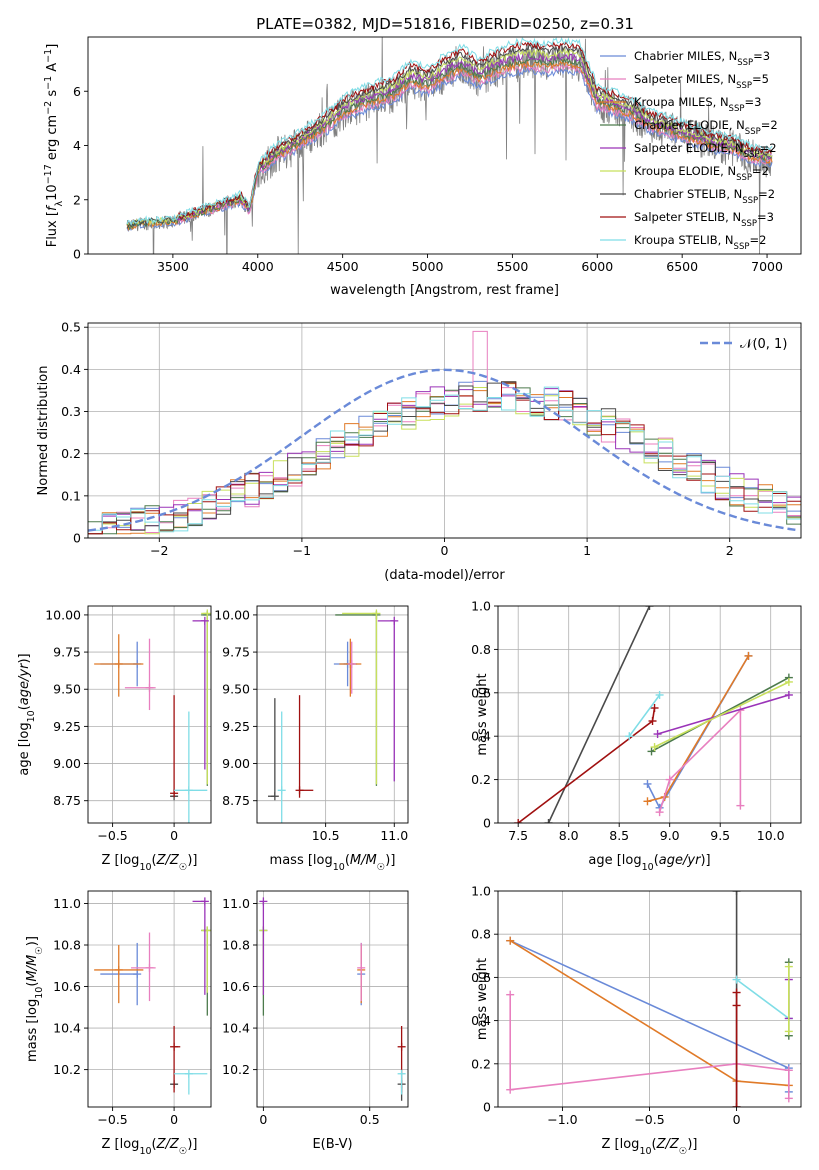 The width and height of the screenshot is (819, 1170). Describe the element at coordinates (332, 1144) in the screenshot. I see `x-axis-label: E(B-V)` at that location.